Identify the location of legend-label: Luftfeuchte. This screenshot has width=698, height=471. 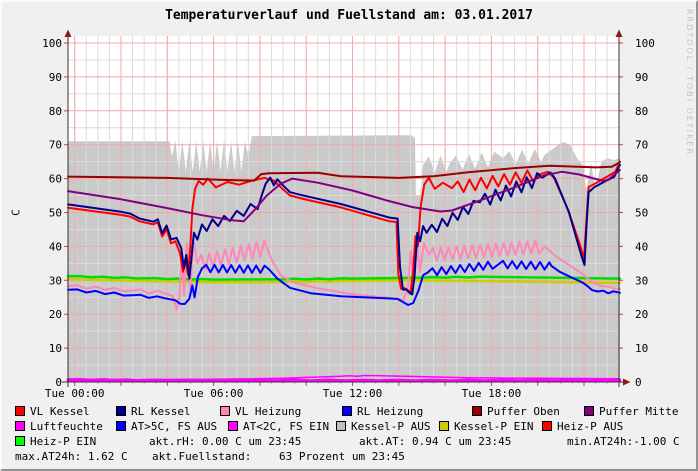
(66, 426).